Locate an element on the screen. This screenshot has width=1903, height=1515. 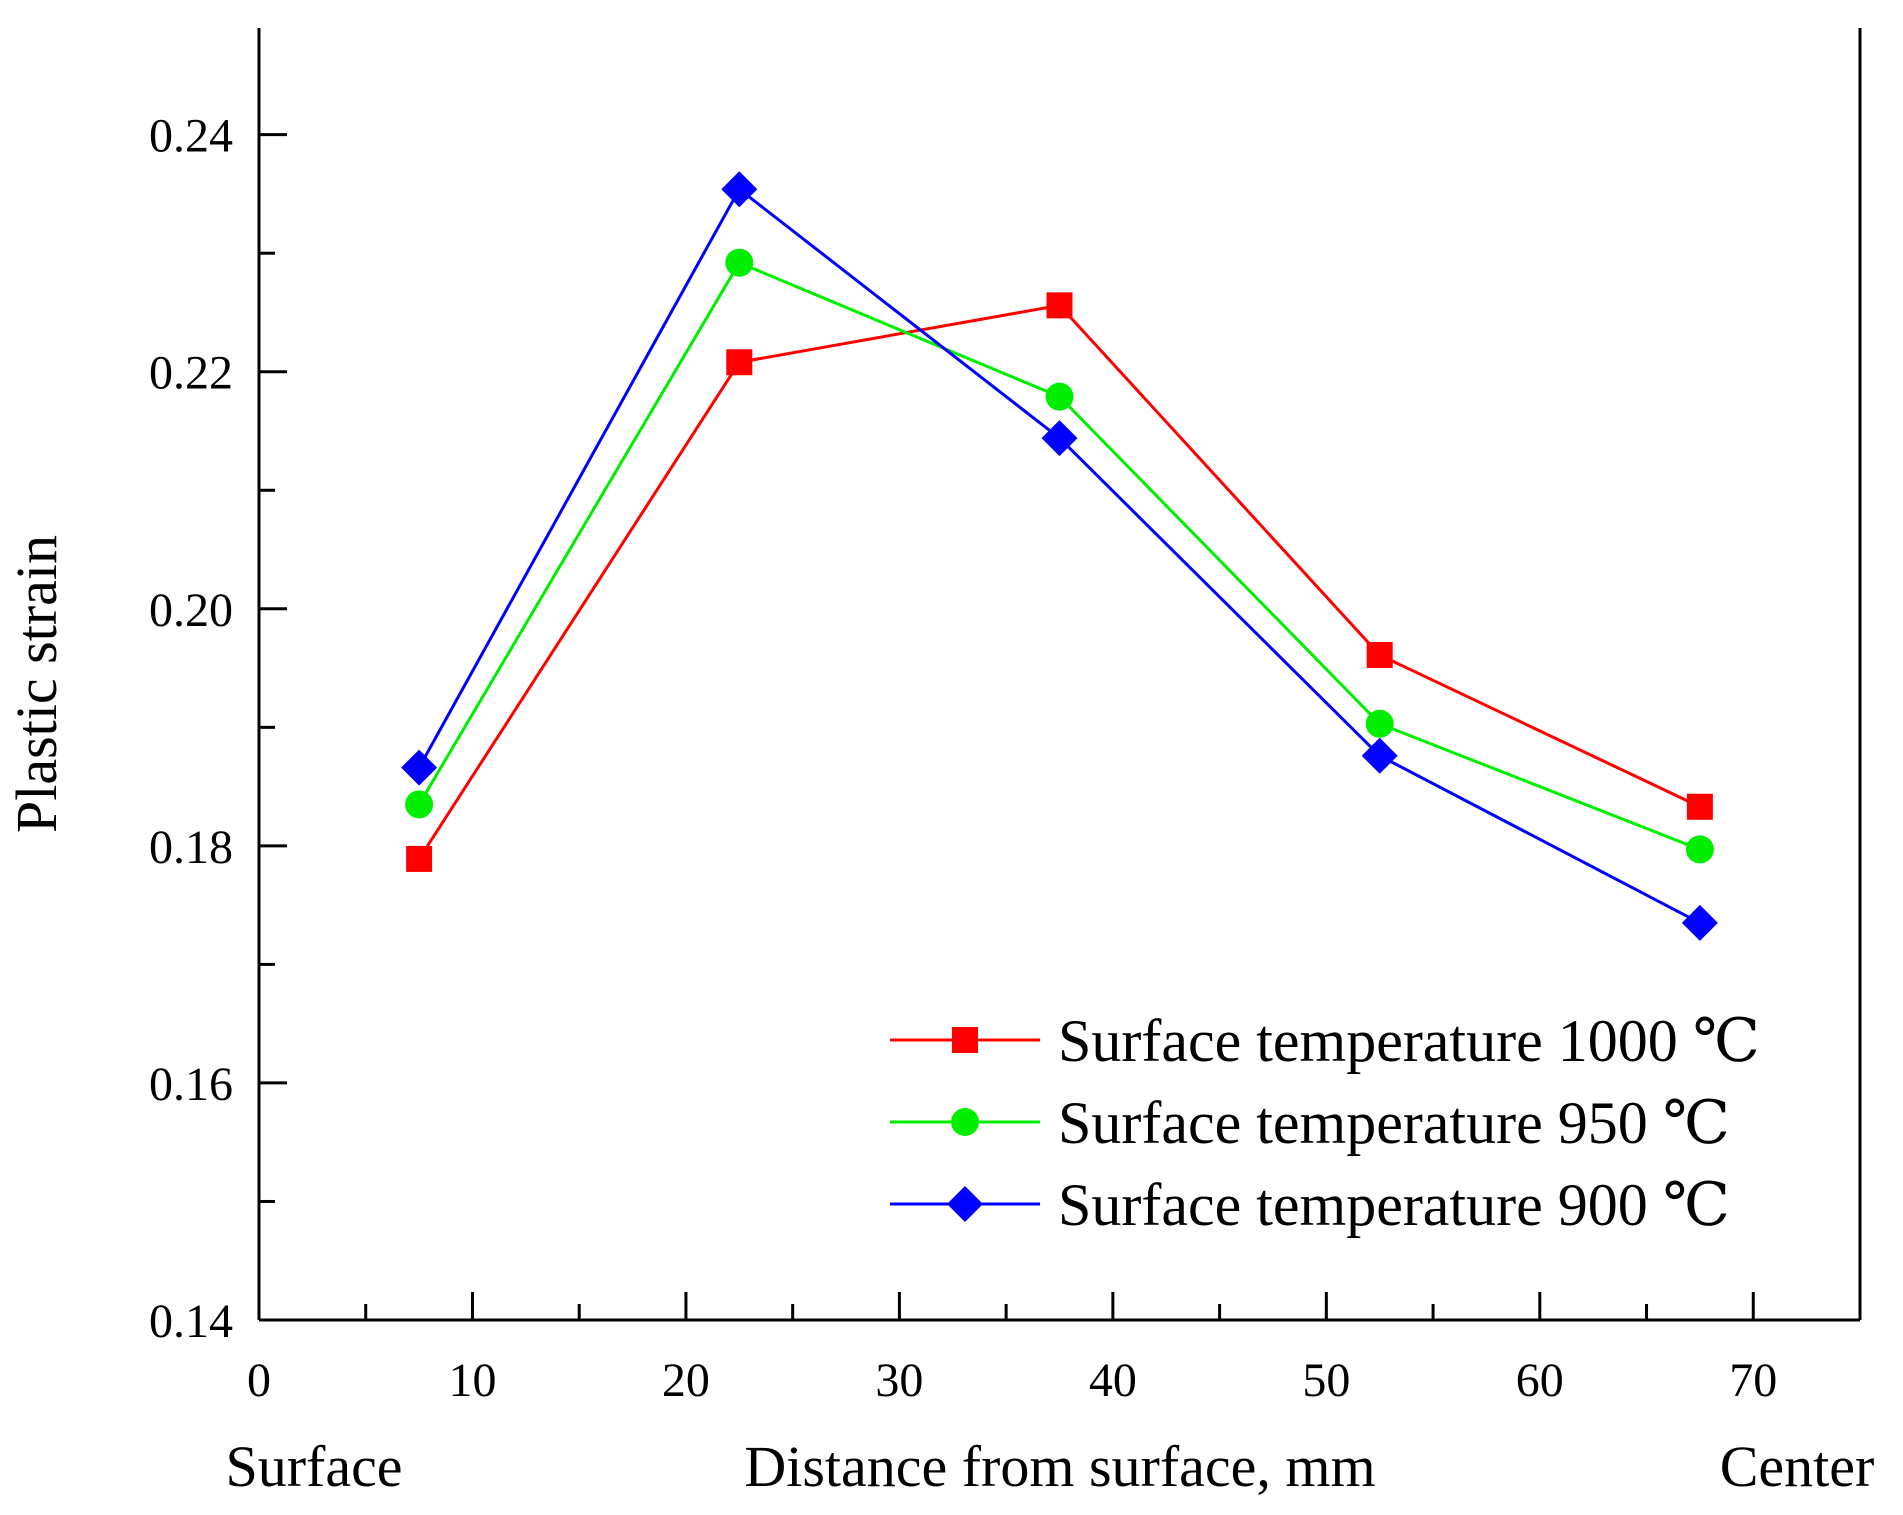
x-tick-label: 50 is located at coordinates (1326, 1380).